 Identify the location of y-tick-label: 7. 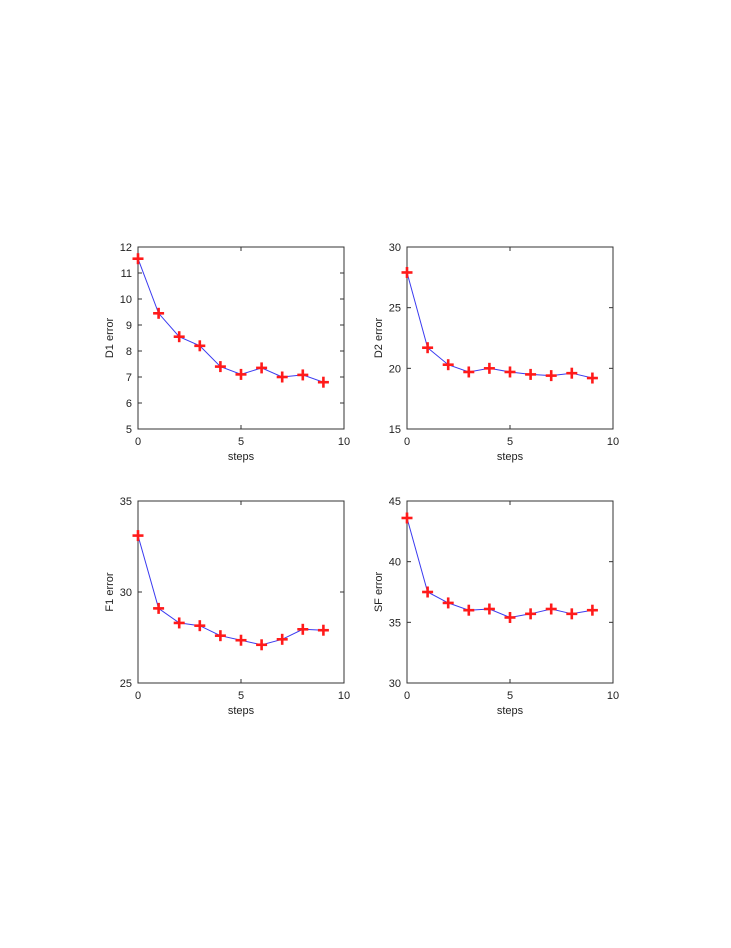
(129, 378).